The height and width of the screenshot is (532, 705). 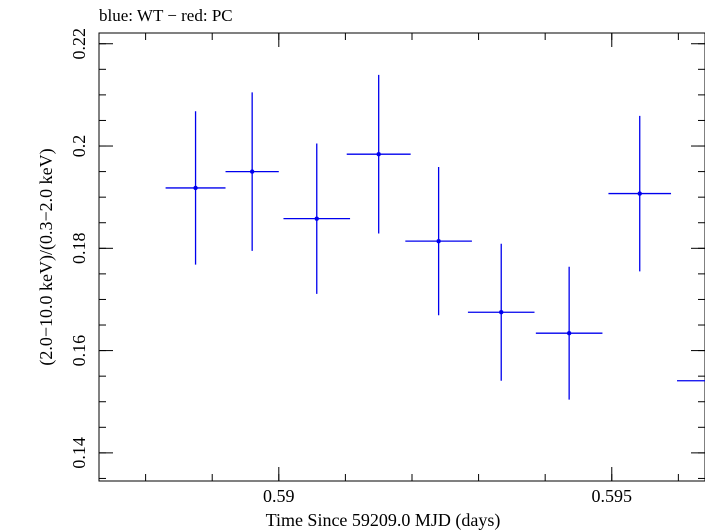 What do you see at coordinates (79, 44) in the screenshot?
I see `y-tick-label: 0.22` at bounding box center [79, 44].